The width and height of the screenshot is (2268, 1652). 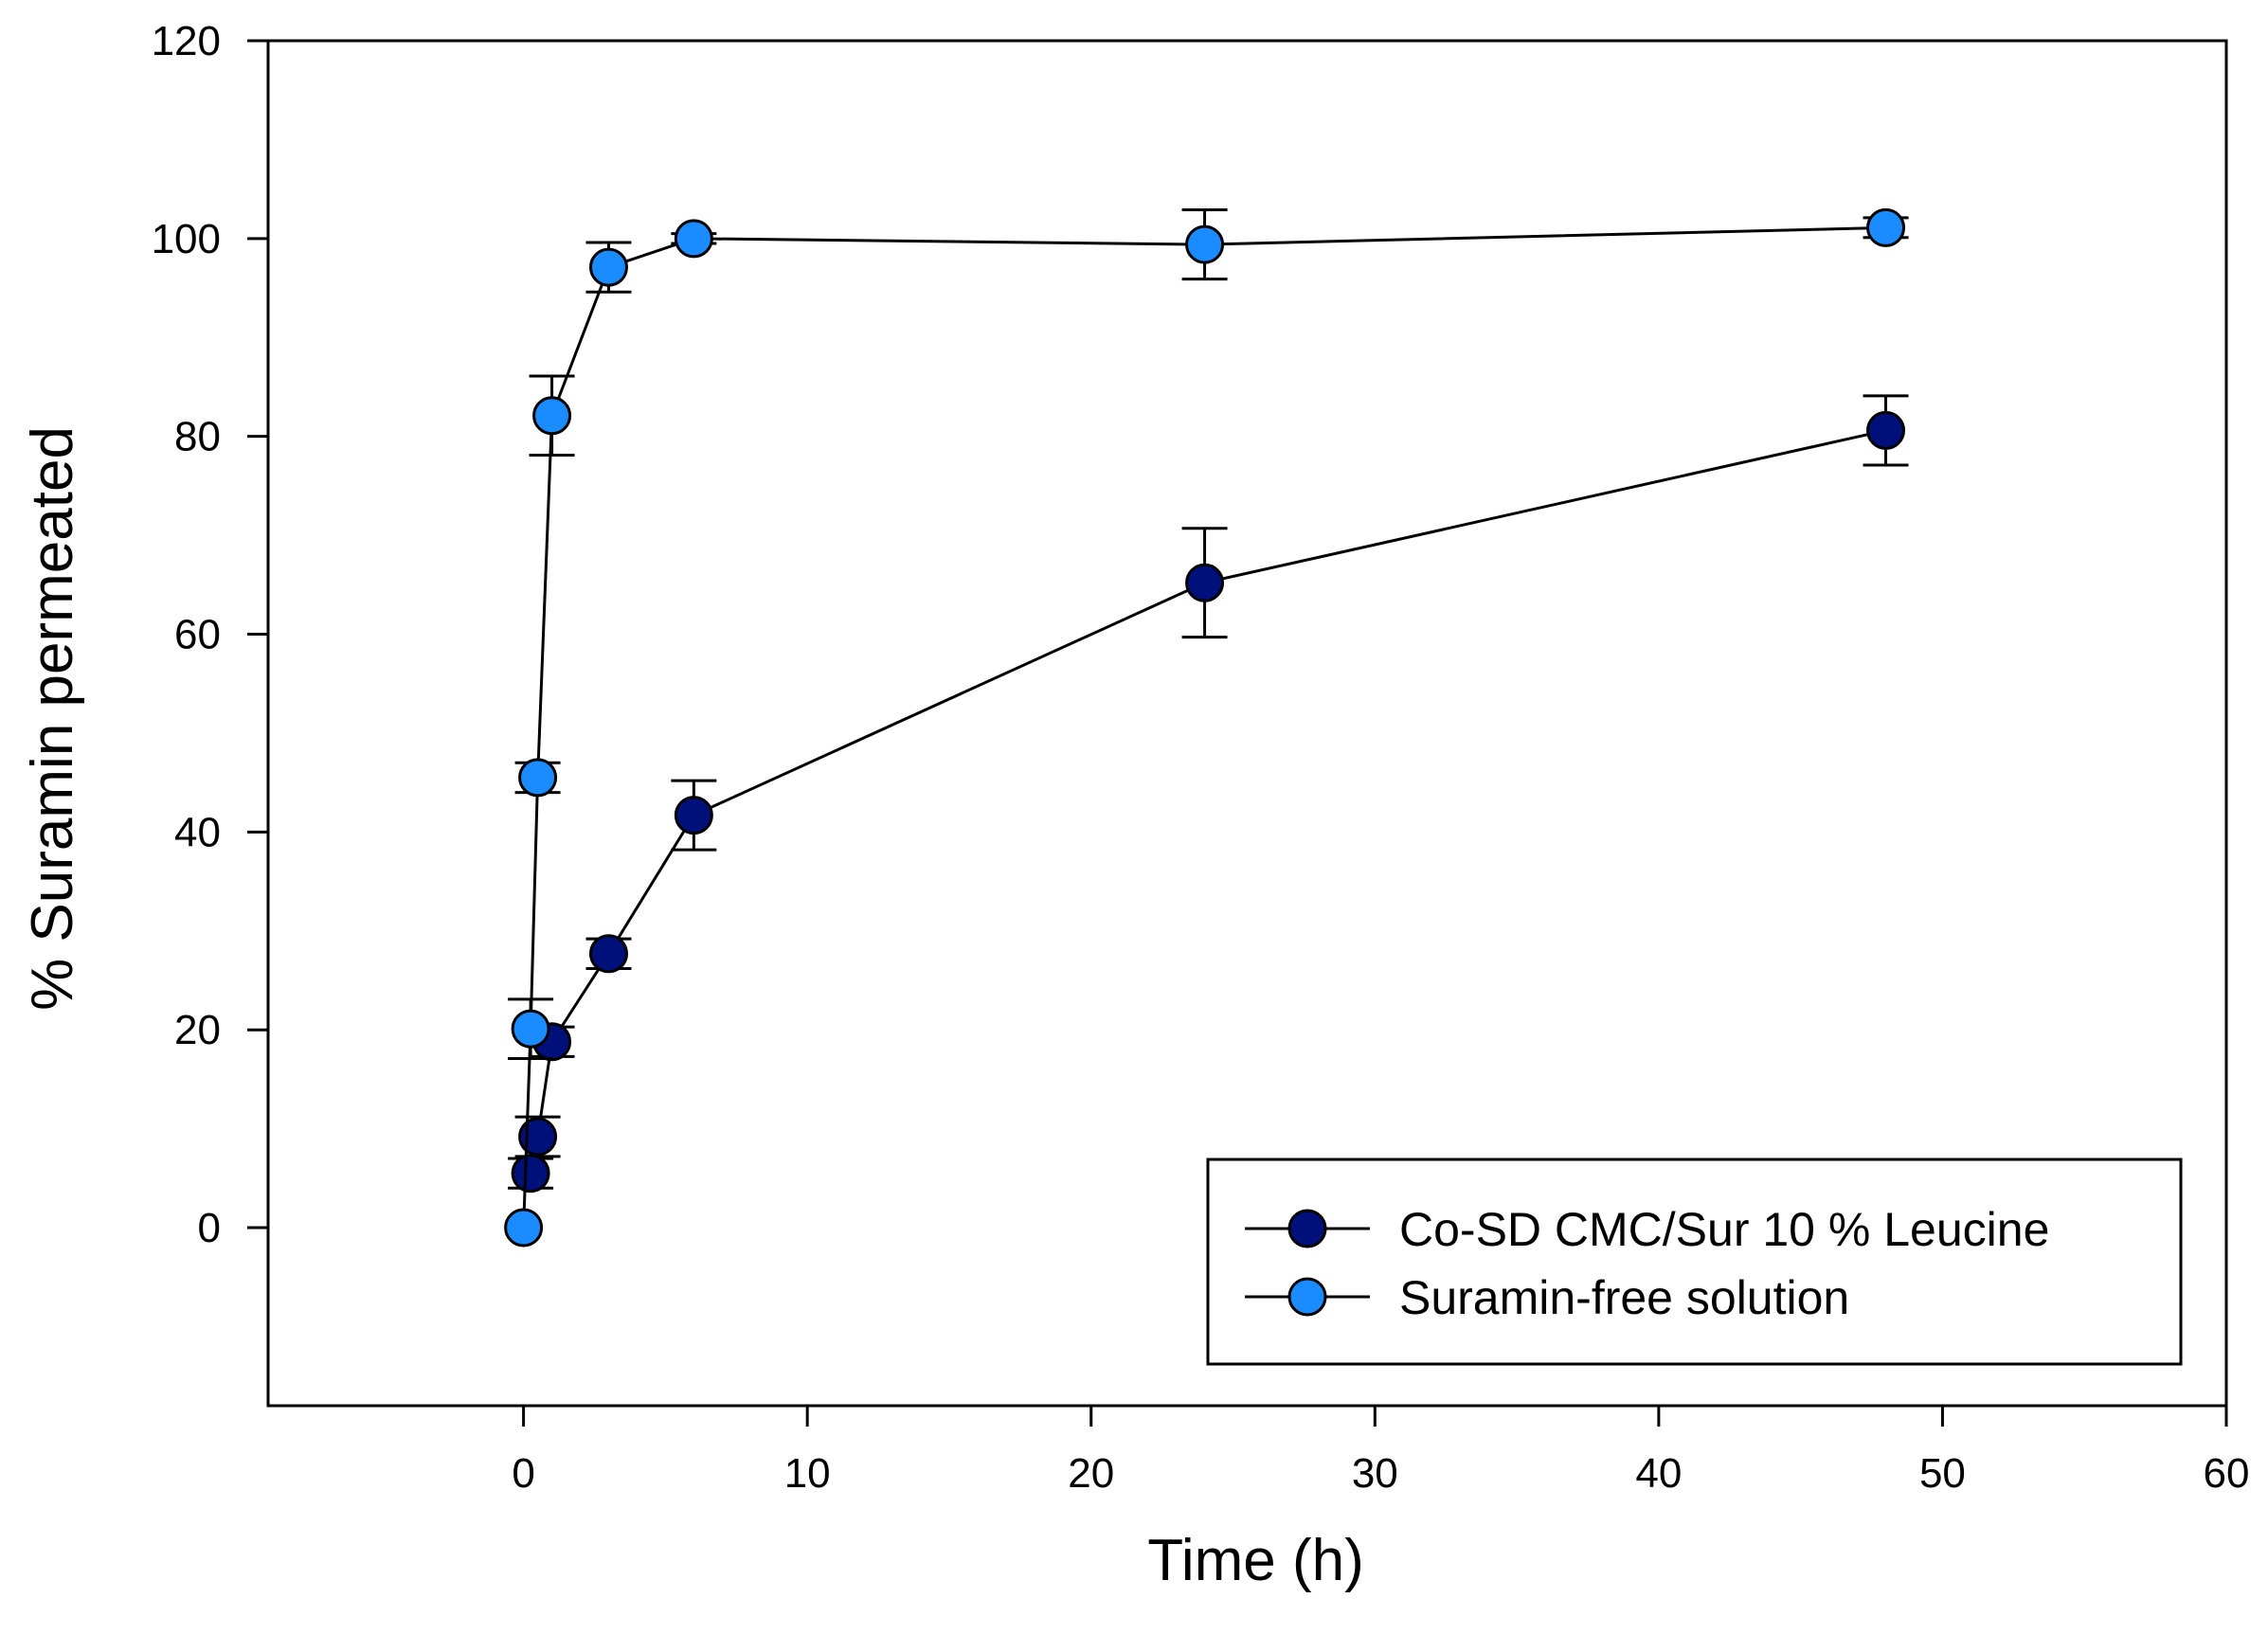 What do you see at coordinates (197, 635) in the screenshot?
I see `y-tick-label: 60` at bounding box center [197, 635].